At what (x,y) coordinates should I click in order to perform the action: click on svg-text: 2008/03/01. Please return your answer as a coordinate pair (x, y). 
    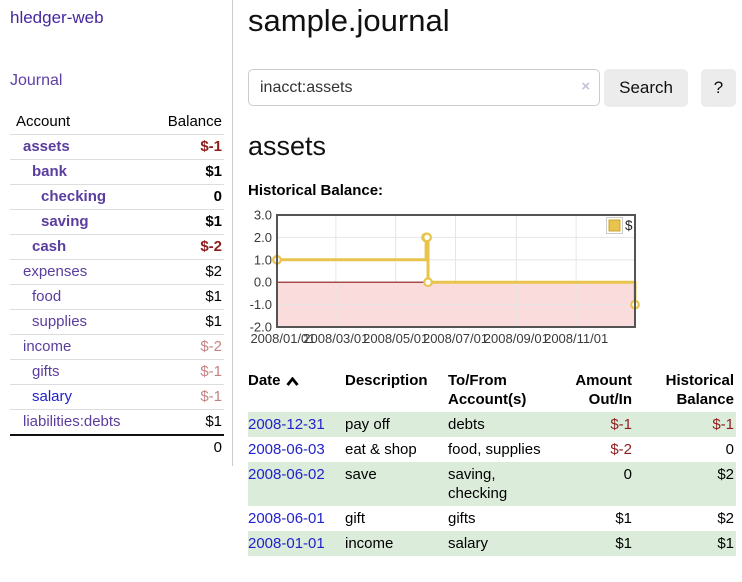
    Looking at the image, I should click on (335, 338).